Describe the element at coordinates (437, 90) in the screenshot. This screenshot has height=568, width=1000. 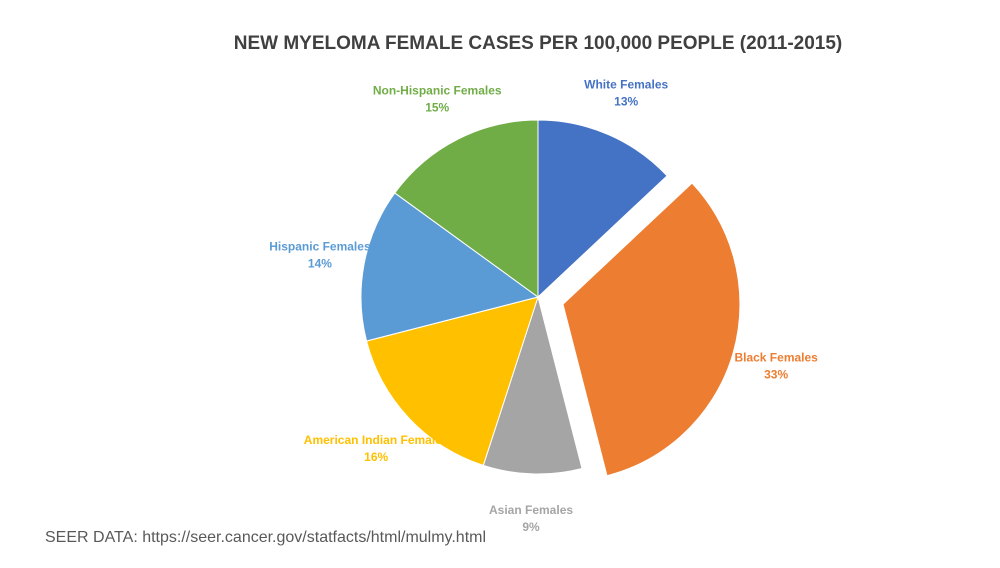
I see `slice-label: Non-Hispanic Females` at that location.